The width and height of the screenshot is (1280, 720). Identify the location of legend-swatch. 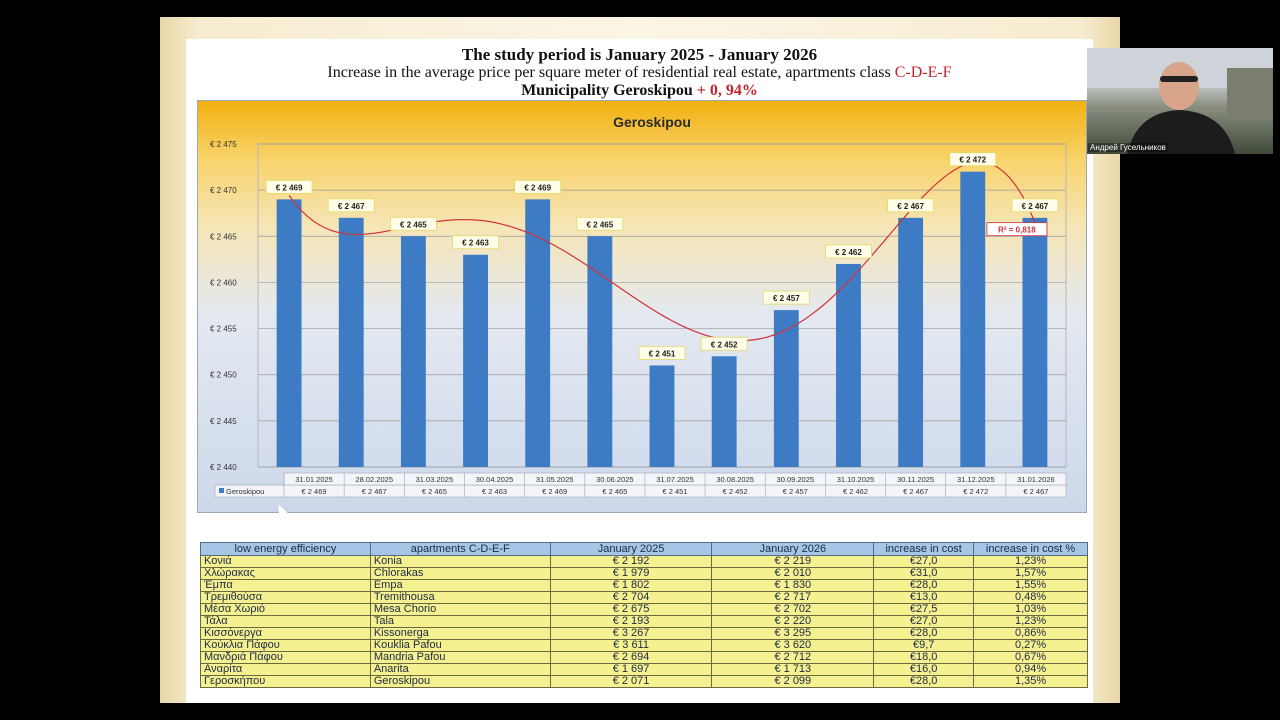
(221, 490).